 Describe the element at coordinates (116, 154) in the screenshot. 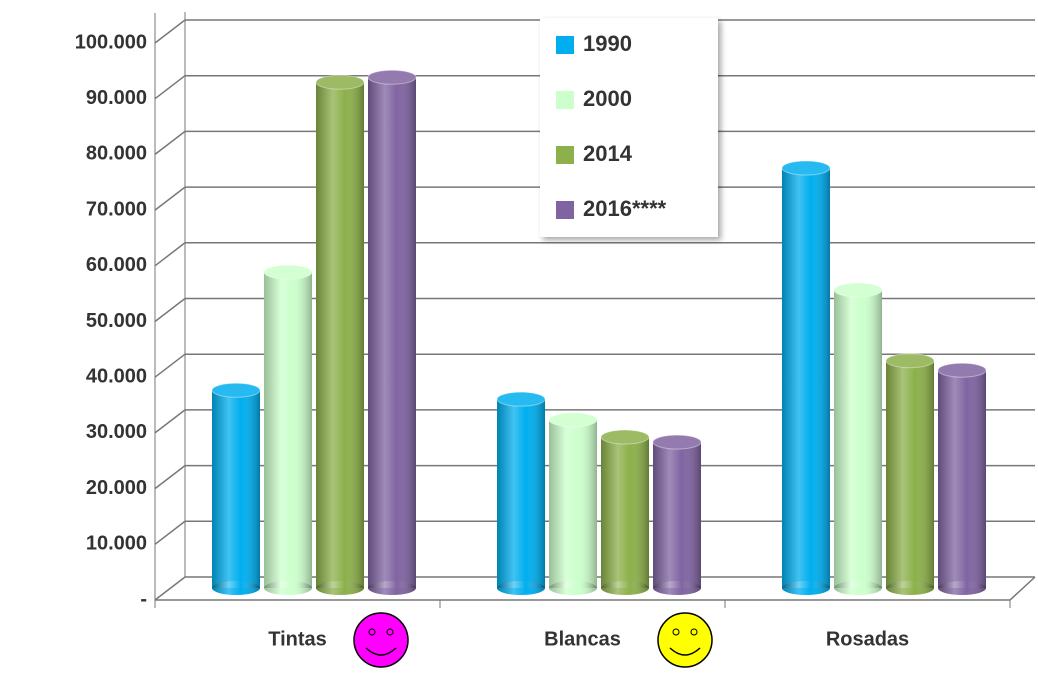

I see `y-tick-label: 80.000` at that location.